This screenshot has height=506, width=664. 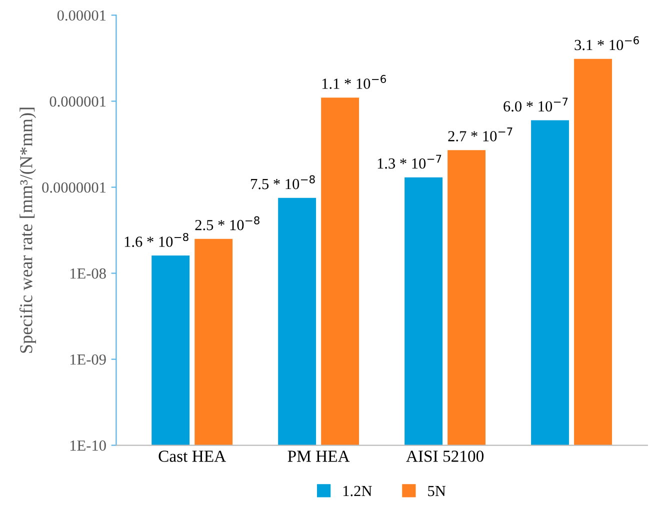 What do you see at coordinates (437, 491) in the screenshot?
I see `legend-label: 5N` at bounding box center [437, 491].